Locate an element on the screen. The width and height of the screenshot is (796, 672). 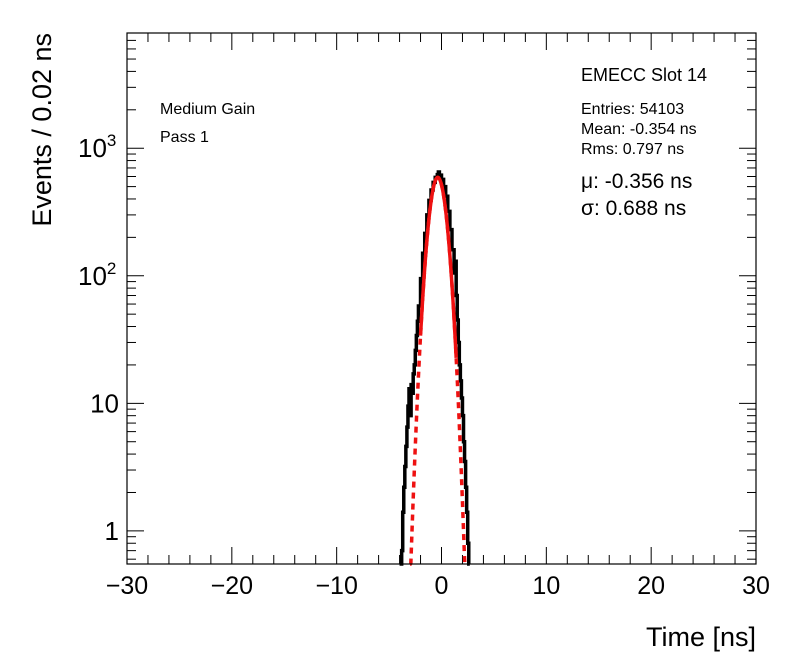
x-tick-label: 10 is located at coordinates (546, 586).